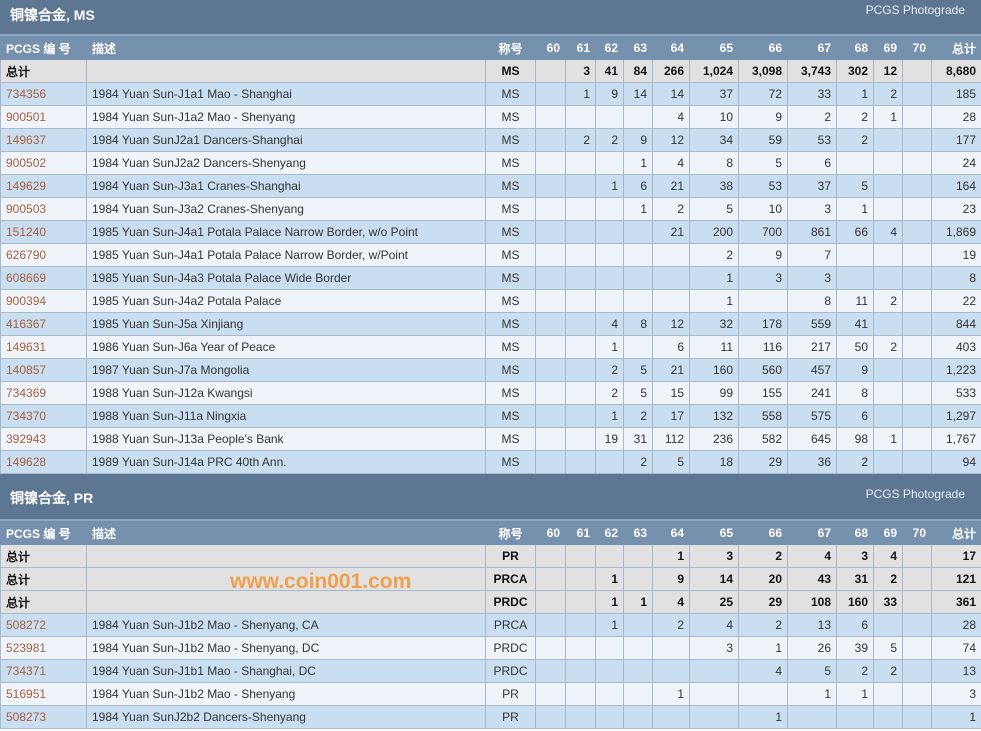 Image resolution: width=981 pixels, height=731 pixels. What do you see at coordinates (956, 232) in the screenshot?
I see `row-total: 1,869` at bounding box center [956, 232].